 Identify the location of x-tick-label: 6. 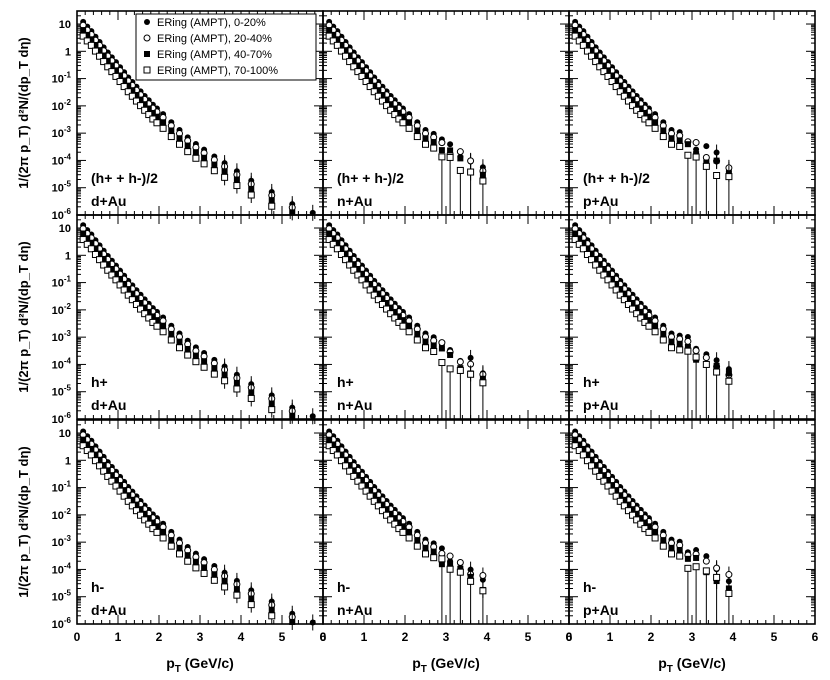
(323, 637).